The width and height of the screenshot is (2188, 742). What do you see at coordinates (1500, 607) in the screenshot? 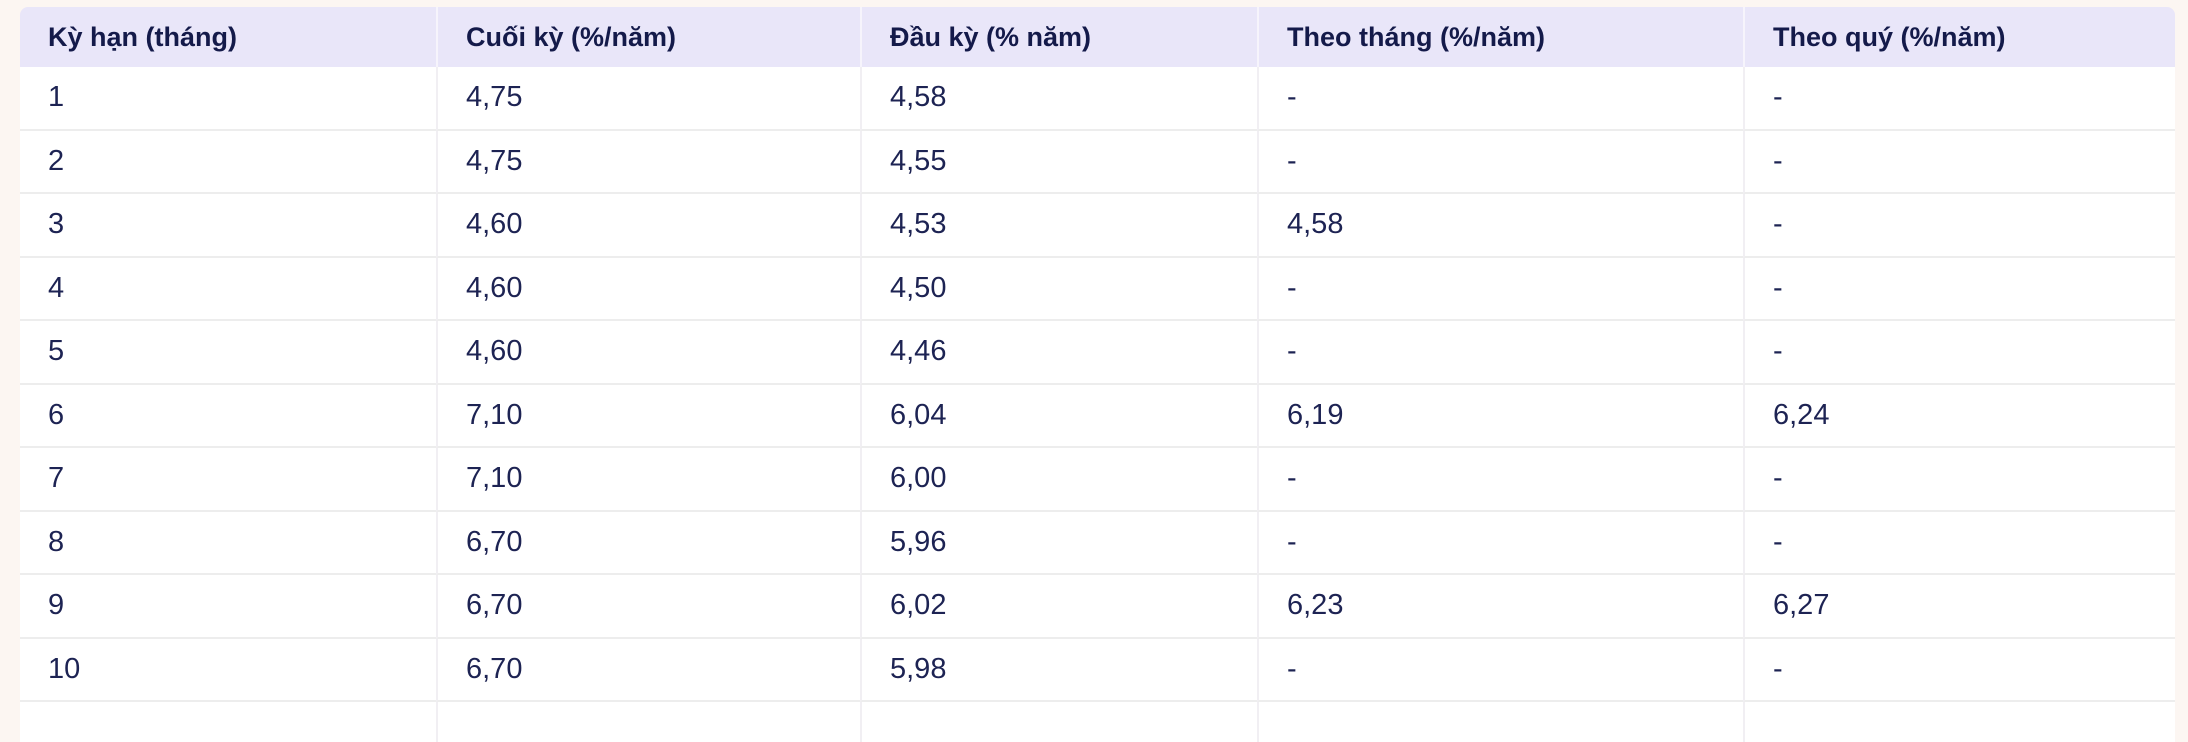
I see `cell-monthly: 6,23` at bounding box center [1500, 607].